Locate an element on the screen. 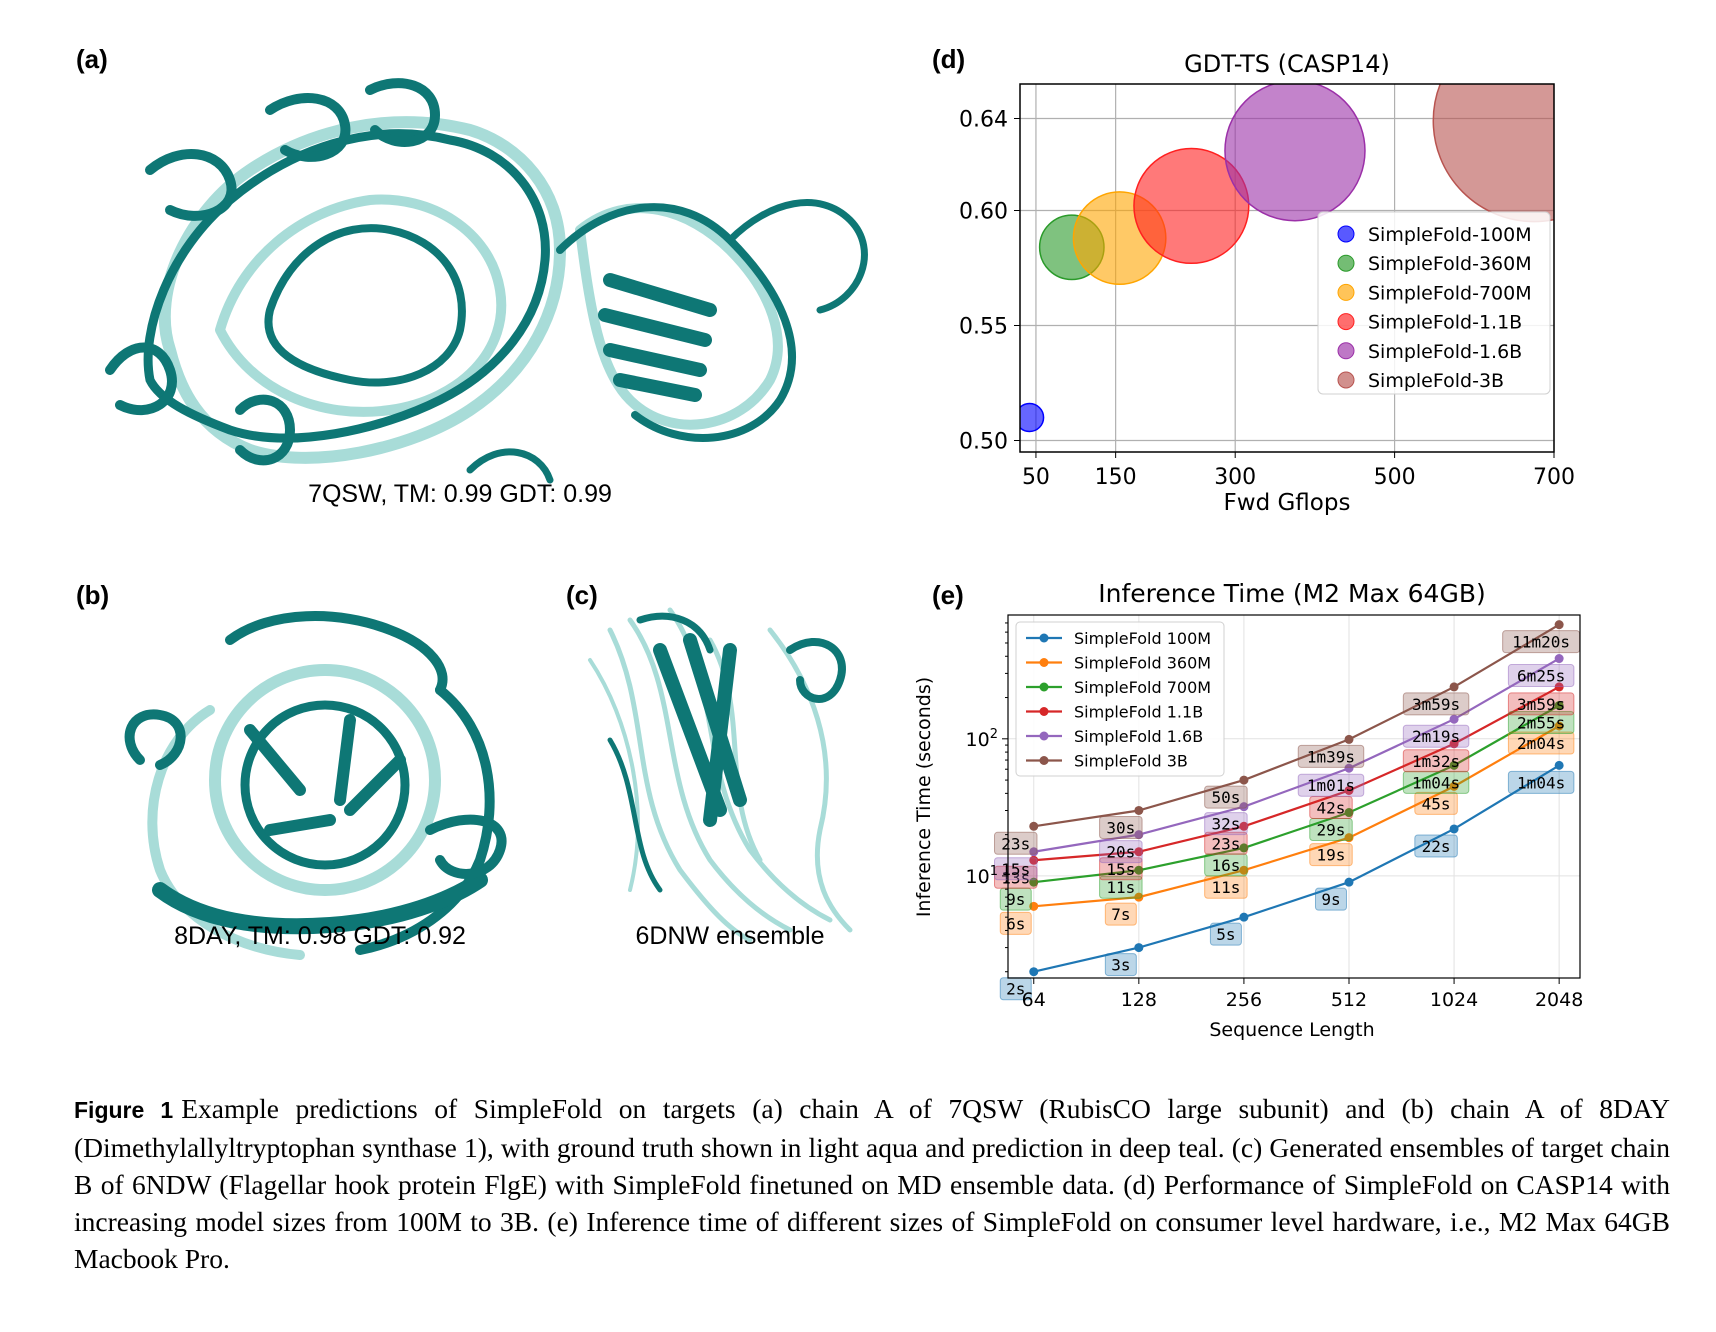  chart-e-data-label: 16s is located at coordinates (1225, 865).